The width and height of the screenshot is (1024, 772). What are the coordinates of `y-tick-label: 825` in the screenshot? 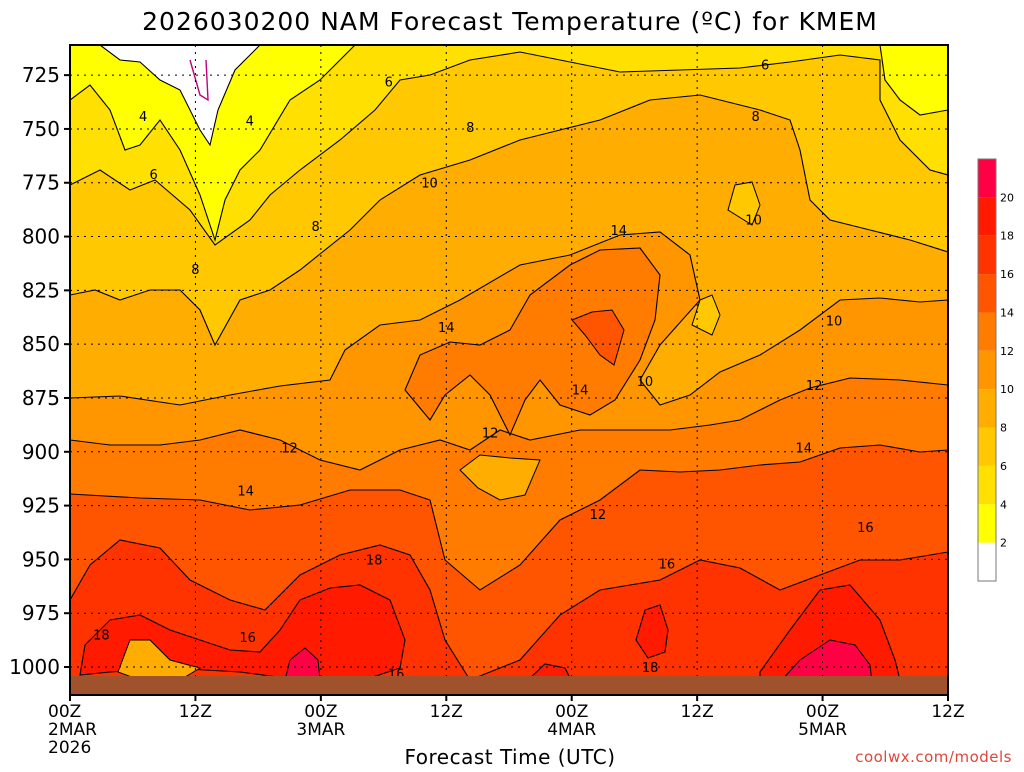 It's located at (41, 290).